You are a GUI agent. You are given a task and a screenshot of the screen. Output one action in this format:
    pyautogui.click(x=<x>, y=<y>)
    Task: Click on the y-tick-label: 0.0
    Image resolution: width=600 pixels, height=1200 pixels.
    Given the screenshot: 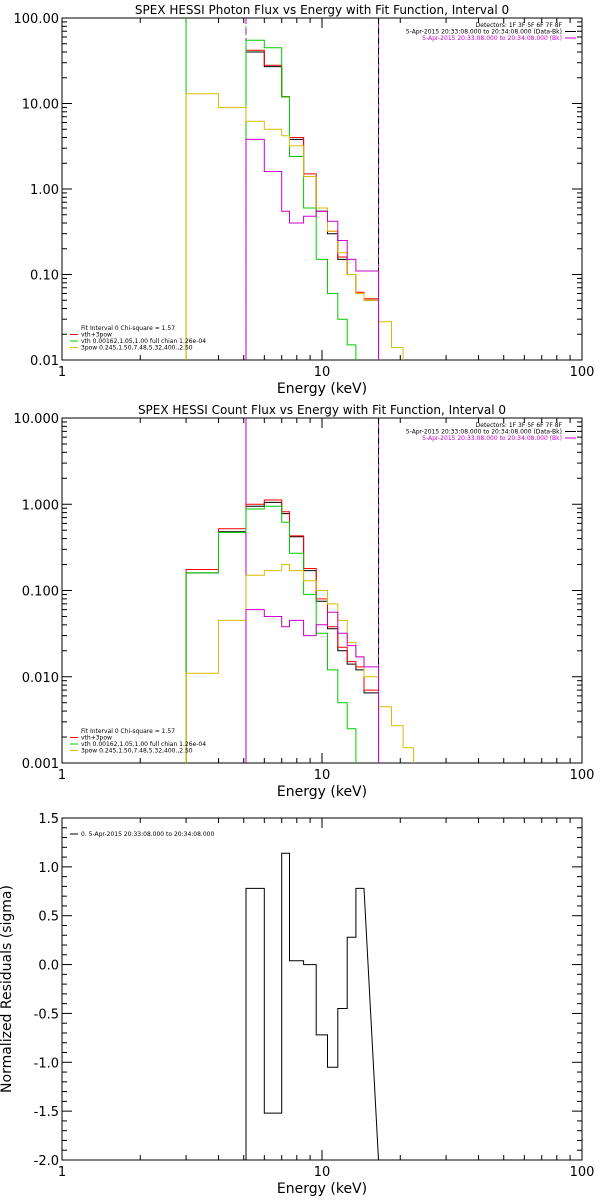 What is the action you would take?
    pyautogui.click(x=48, y=966)
    